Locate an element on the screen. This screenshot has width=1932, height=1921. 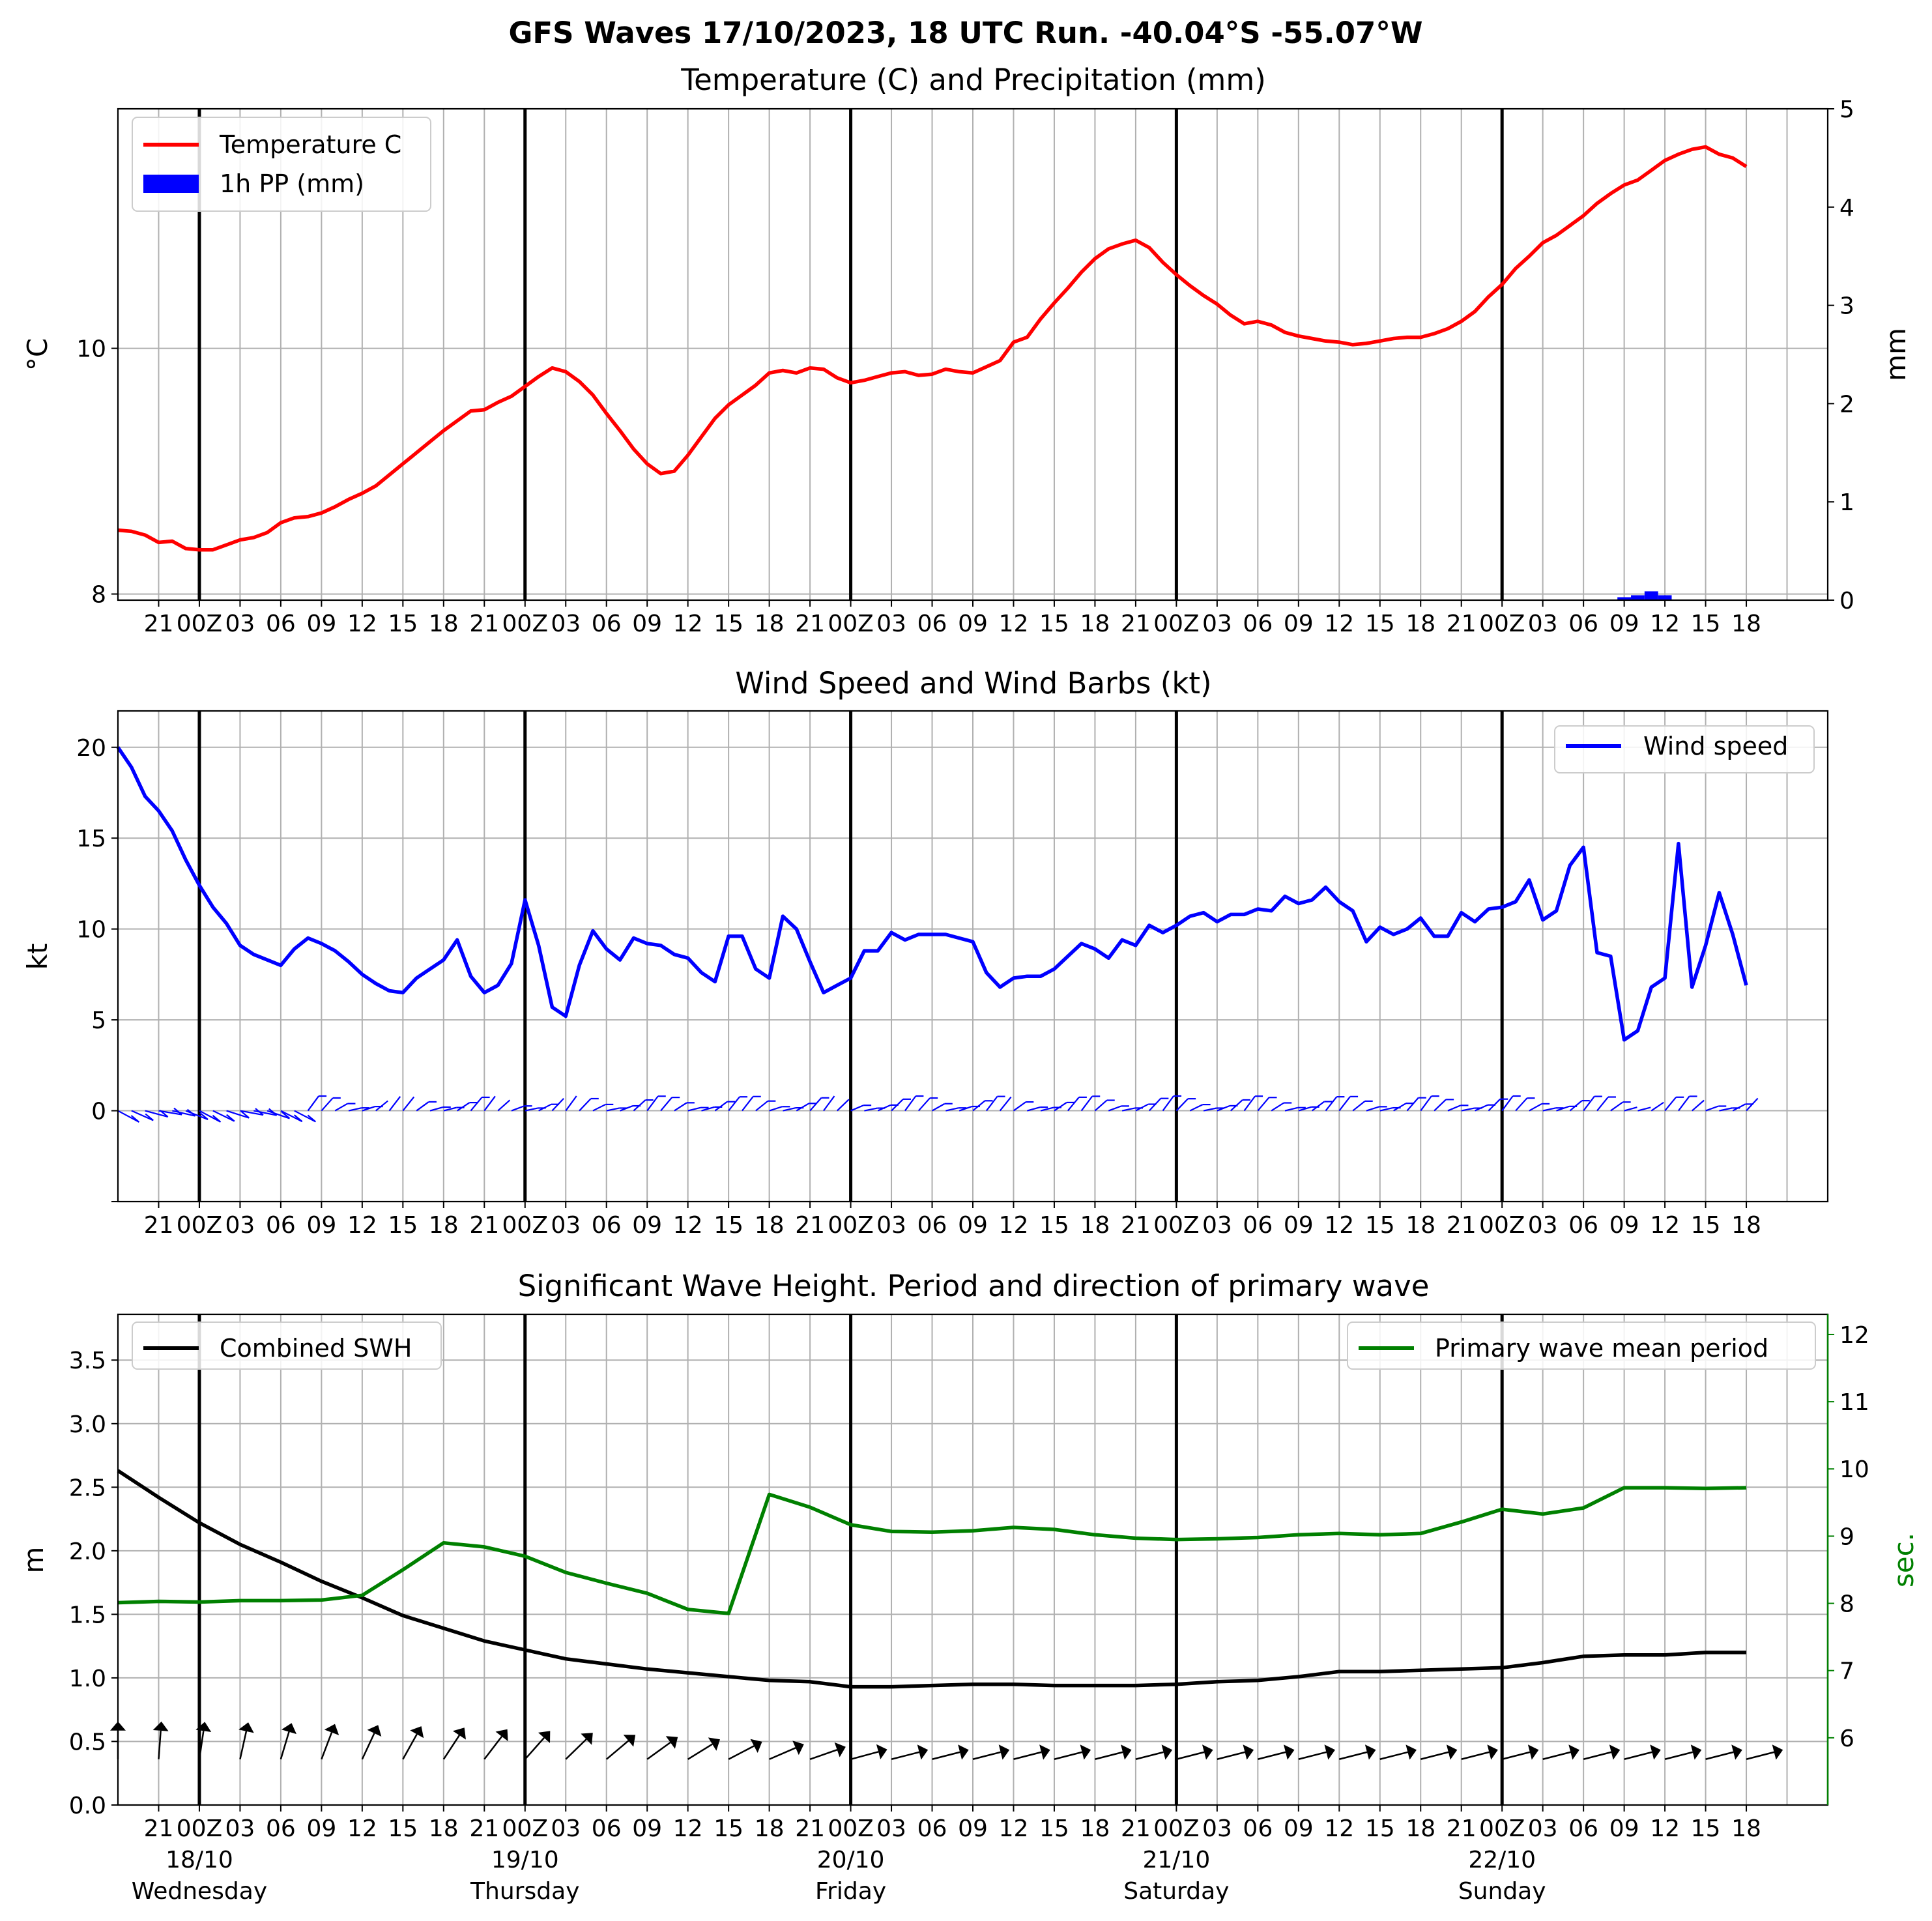
day-weekday-label: Friday is located at coordinates (850, 1891).